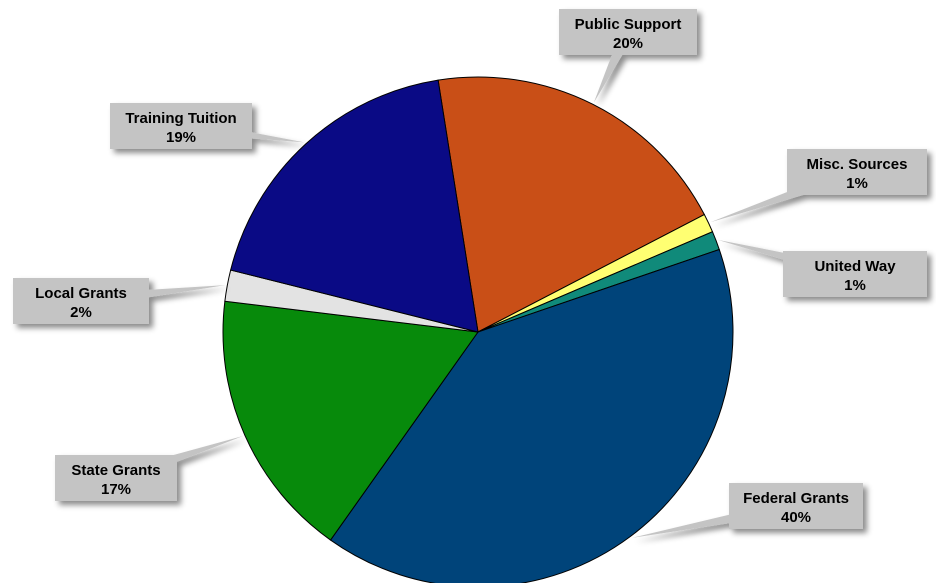  I want to click on label-state-grants, so click(149, 468).